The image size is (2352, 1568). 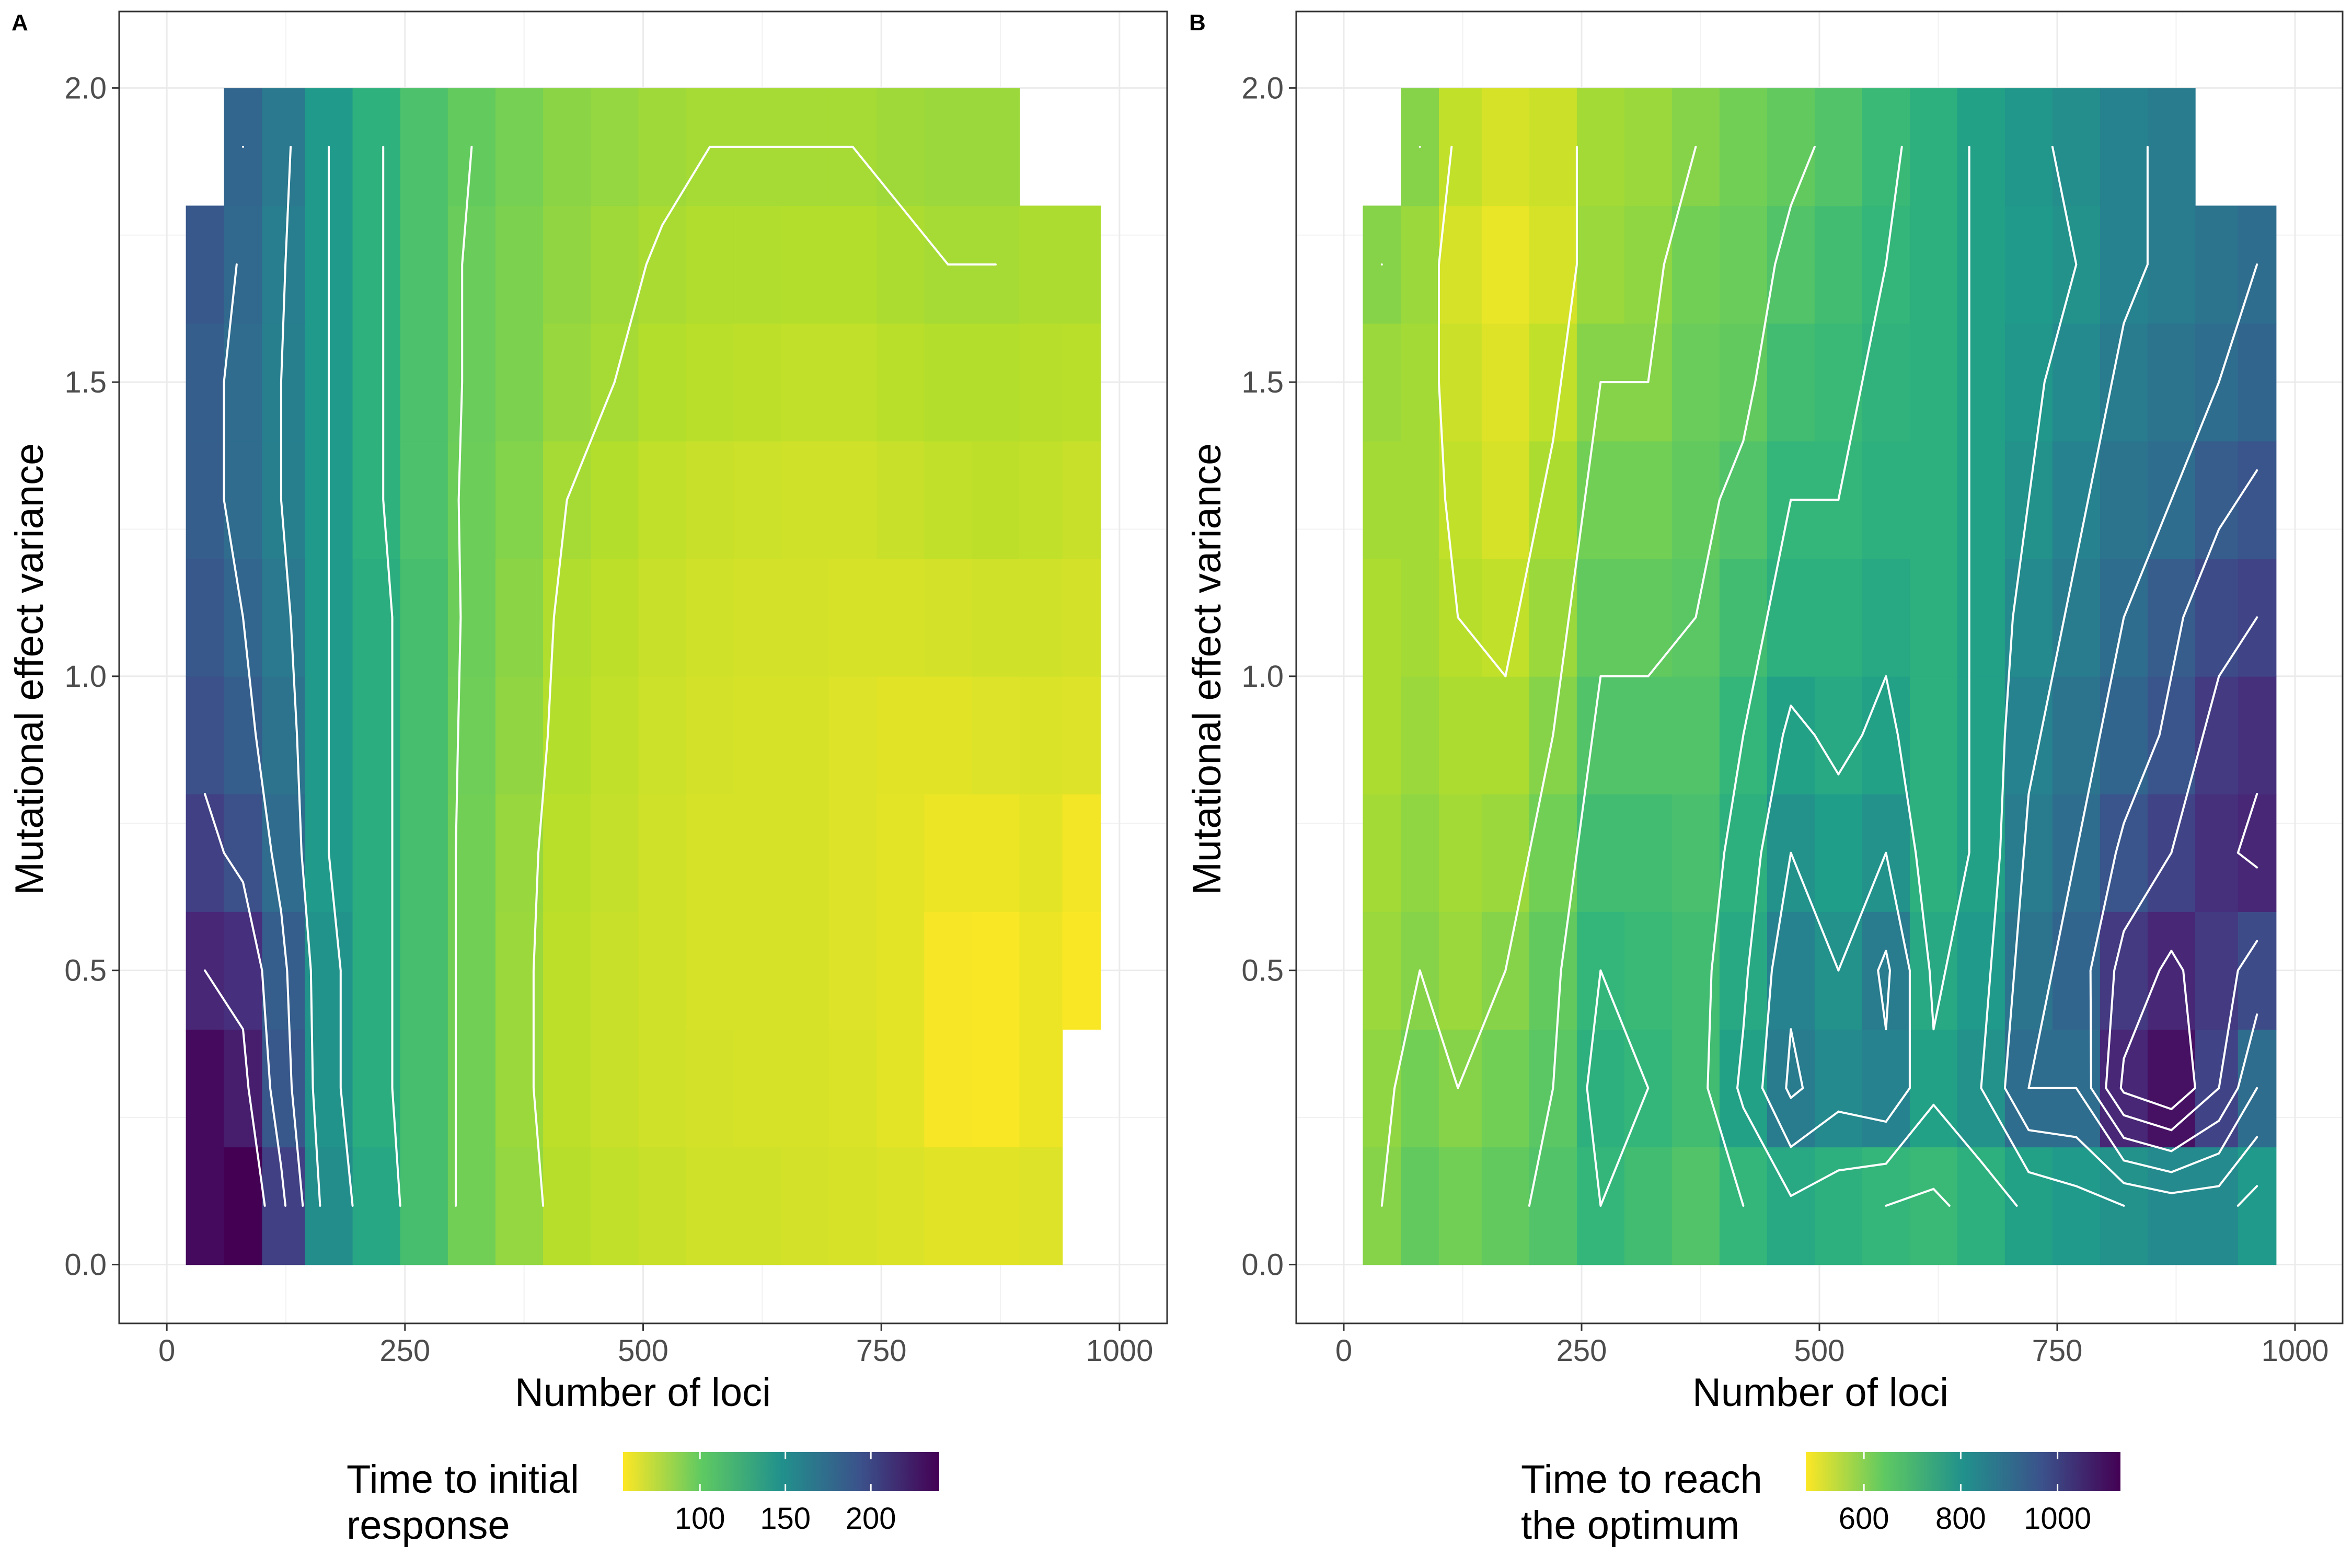 I want to click on x-axis-ticks: 0 250 500 750 1000, so click(x=655, y=1345).